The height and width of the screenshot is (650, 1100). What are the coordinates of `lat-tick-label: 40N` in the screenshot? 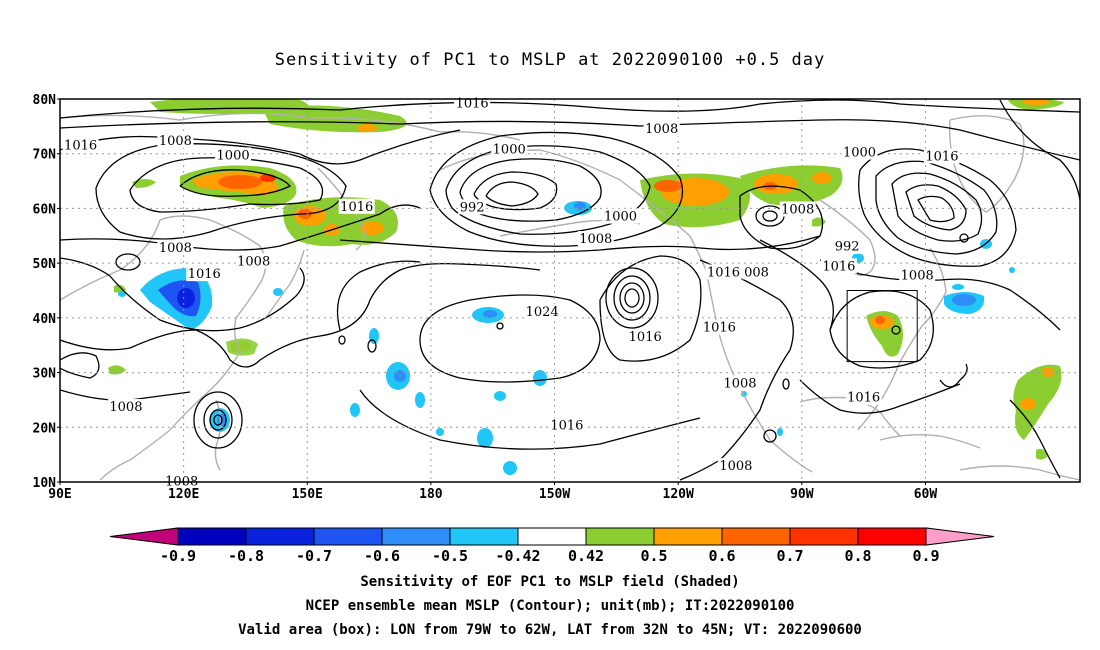 It's located at (45, 319).